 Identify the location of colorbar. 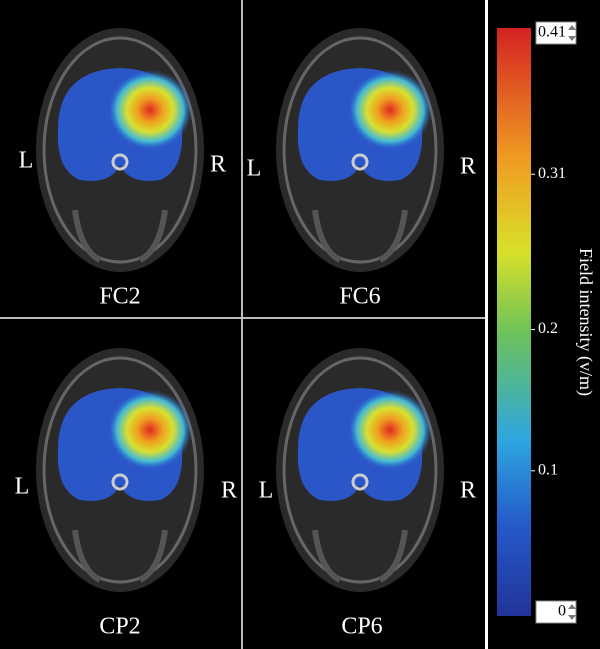
(514, 322).